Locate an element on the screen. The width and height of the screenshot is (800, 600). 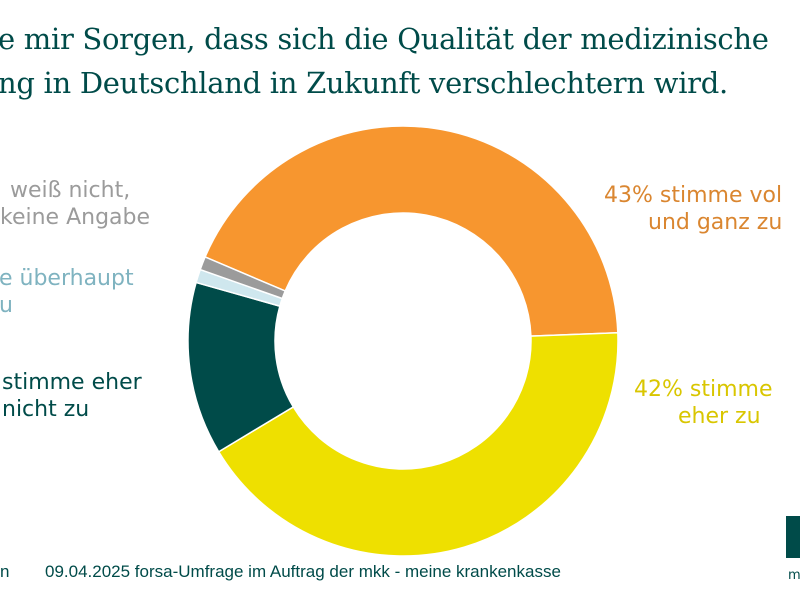
label-line: keine Angabe is located at coordinates (75, 217).